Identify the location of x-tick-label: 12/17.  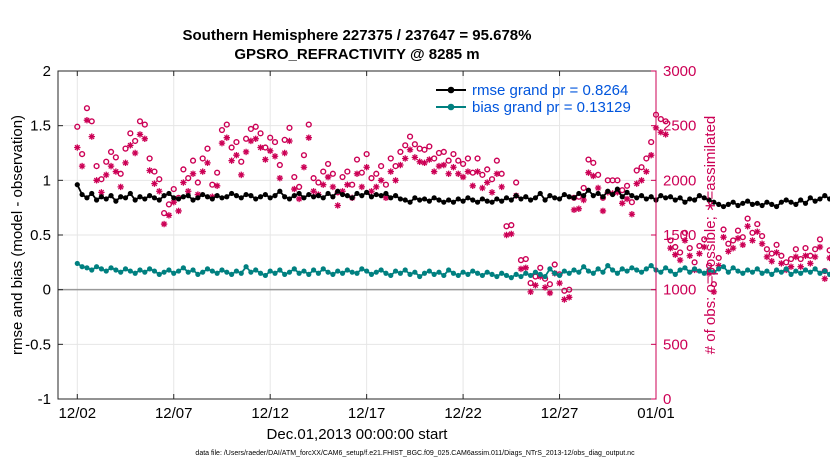
(367, 413).